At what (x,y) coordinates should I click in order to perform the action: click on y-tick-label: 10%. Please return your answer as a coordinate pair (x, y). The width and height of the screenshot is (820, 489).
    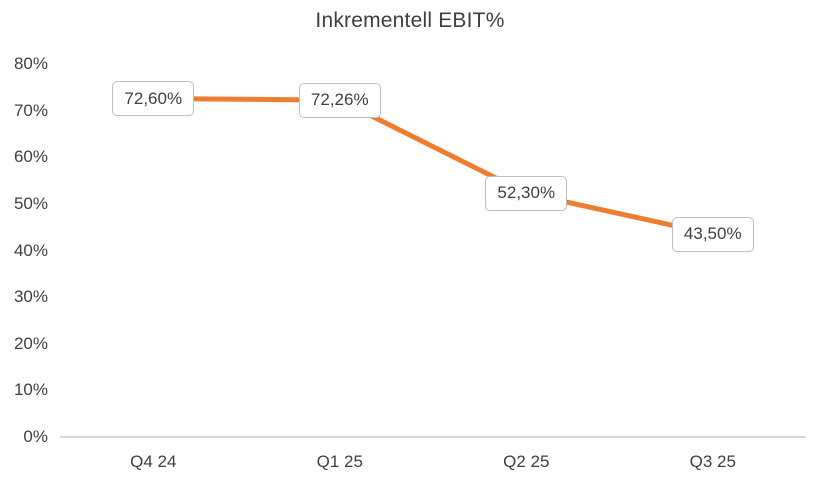
    Looking at the image, I should click on (30, 390).